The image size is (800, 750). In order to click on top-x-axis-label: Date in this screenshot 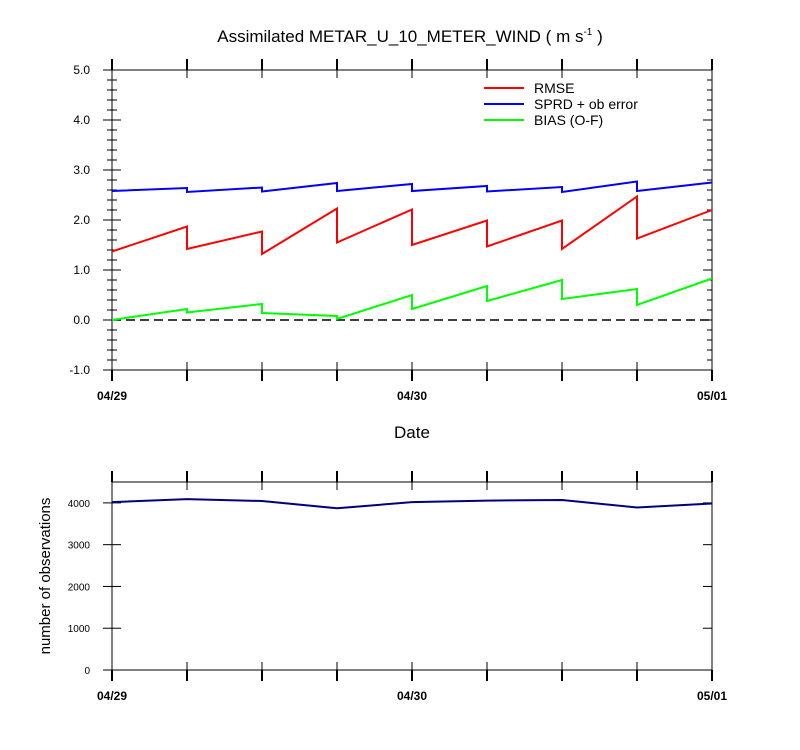, I will do `click(412, 432)`.